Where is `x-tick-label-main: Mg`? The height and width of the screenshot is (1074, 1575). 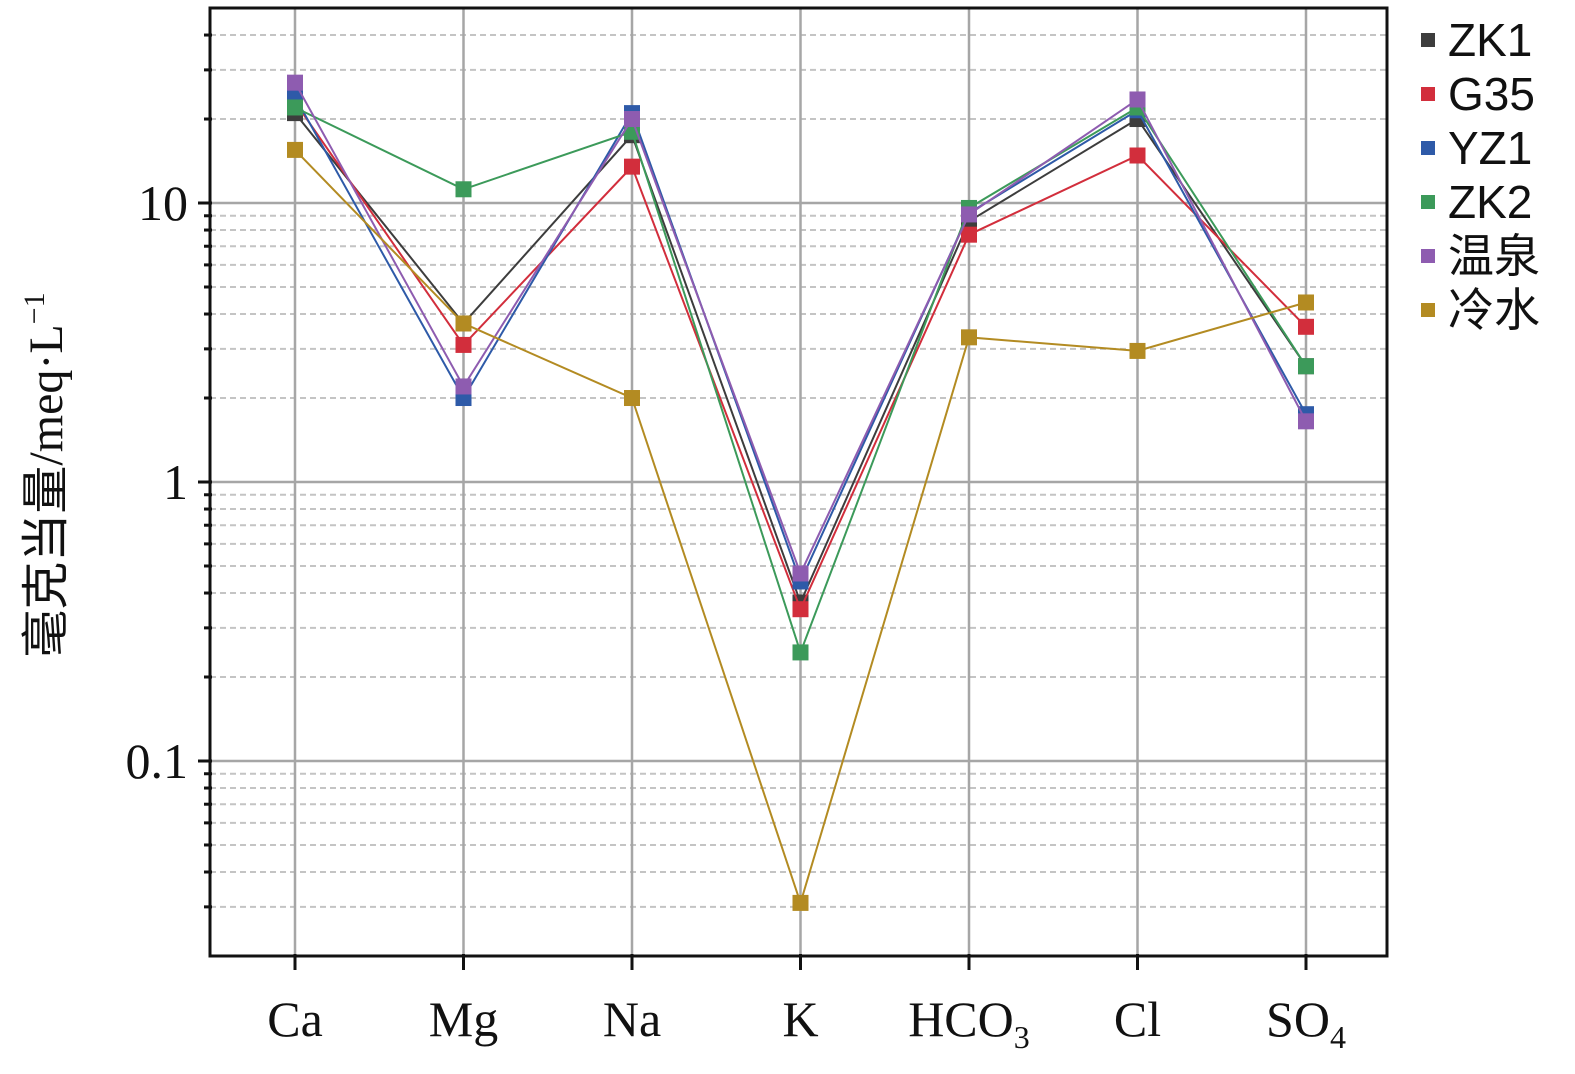 x-tick-label-main: Mg is located at coordinates (463, 1019).